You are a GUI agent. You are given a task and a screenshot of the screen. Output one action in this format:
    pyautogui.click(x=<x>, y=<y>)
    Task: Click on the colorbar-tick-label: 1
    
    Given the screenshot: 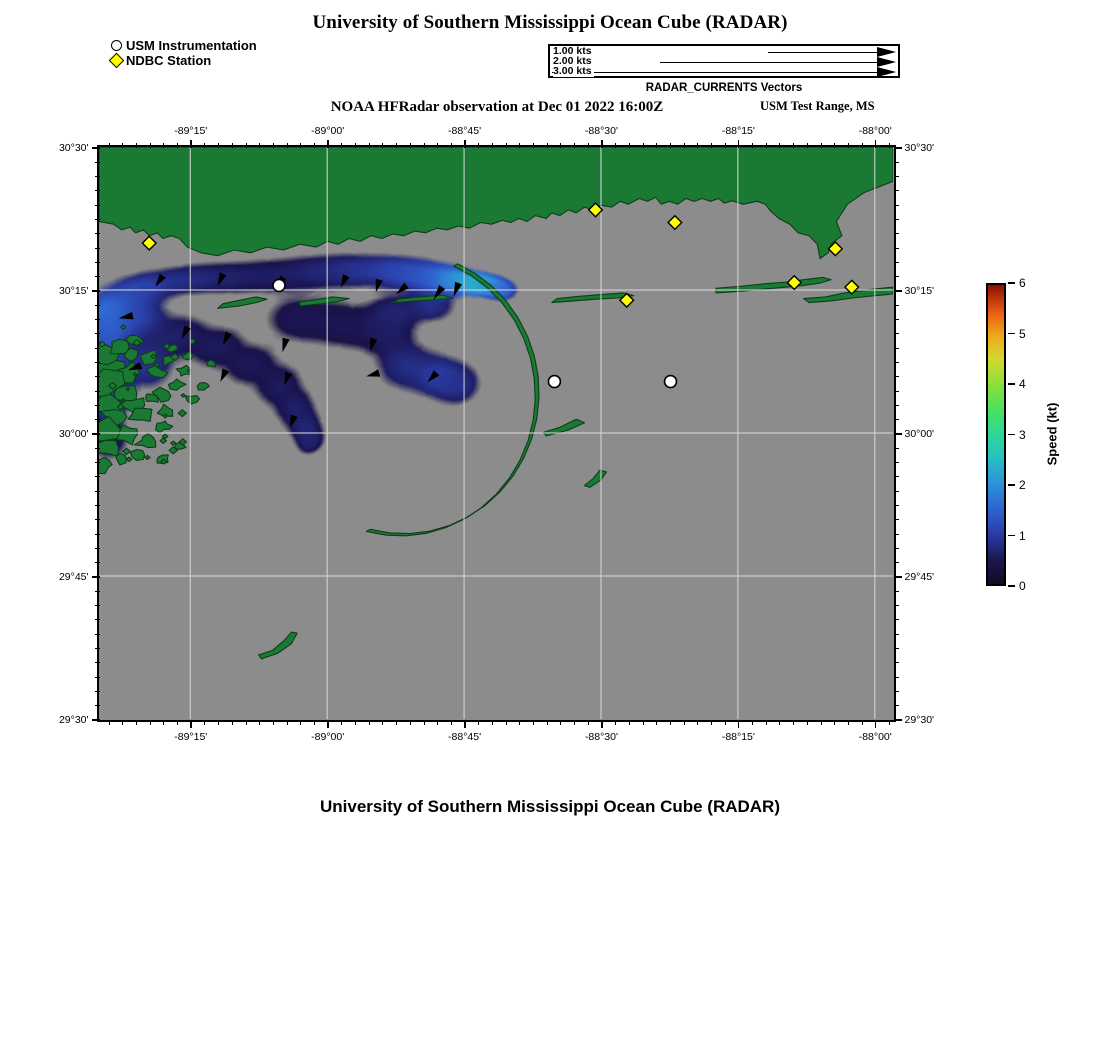 What is the action you would take?
    pyautogui.click(x=1022, y=535)
    